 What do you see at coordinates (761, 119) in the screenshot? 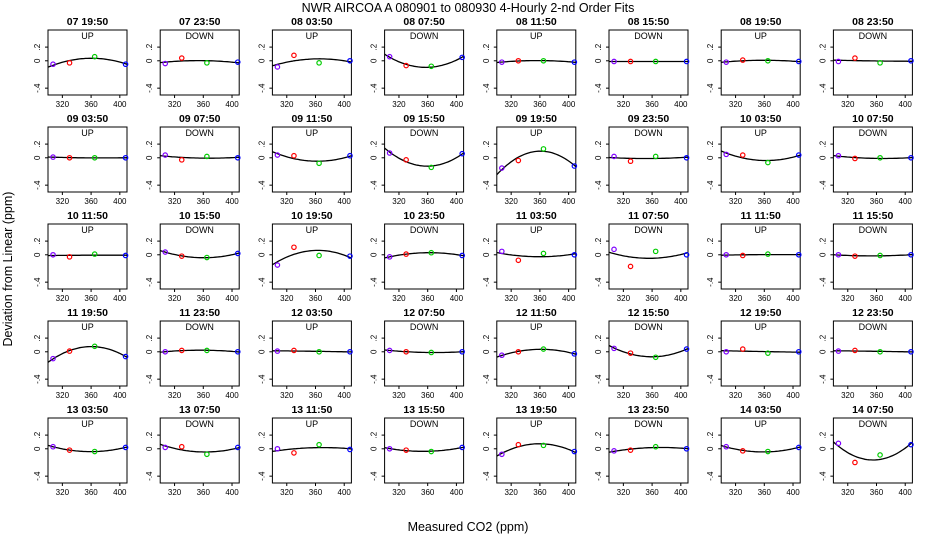
I see `panel-title: 10 03:50` at bounding box center [761, 119].